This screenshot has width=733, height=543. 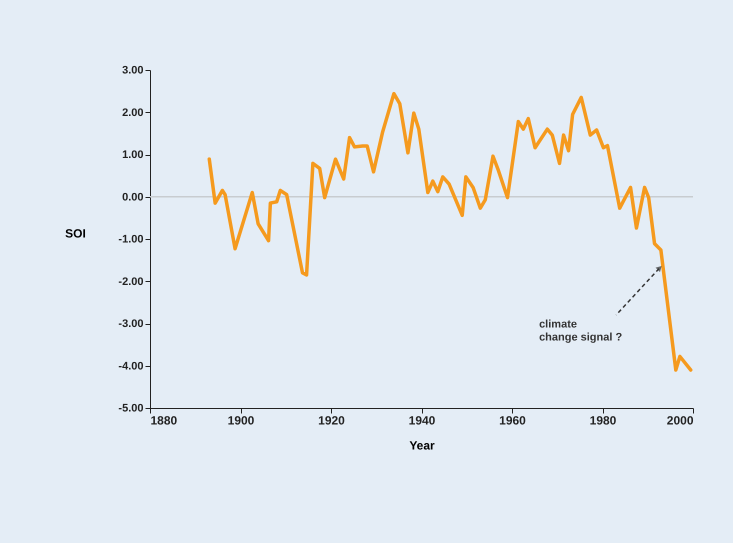 I want to click on x-tick-label: 1920, so click(x=332, y=421).